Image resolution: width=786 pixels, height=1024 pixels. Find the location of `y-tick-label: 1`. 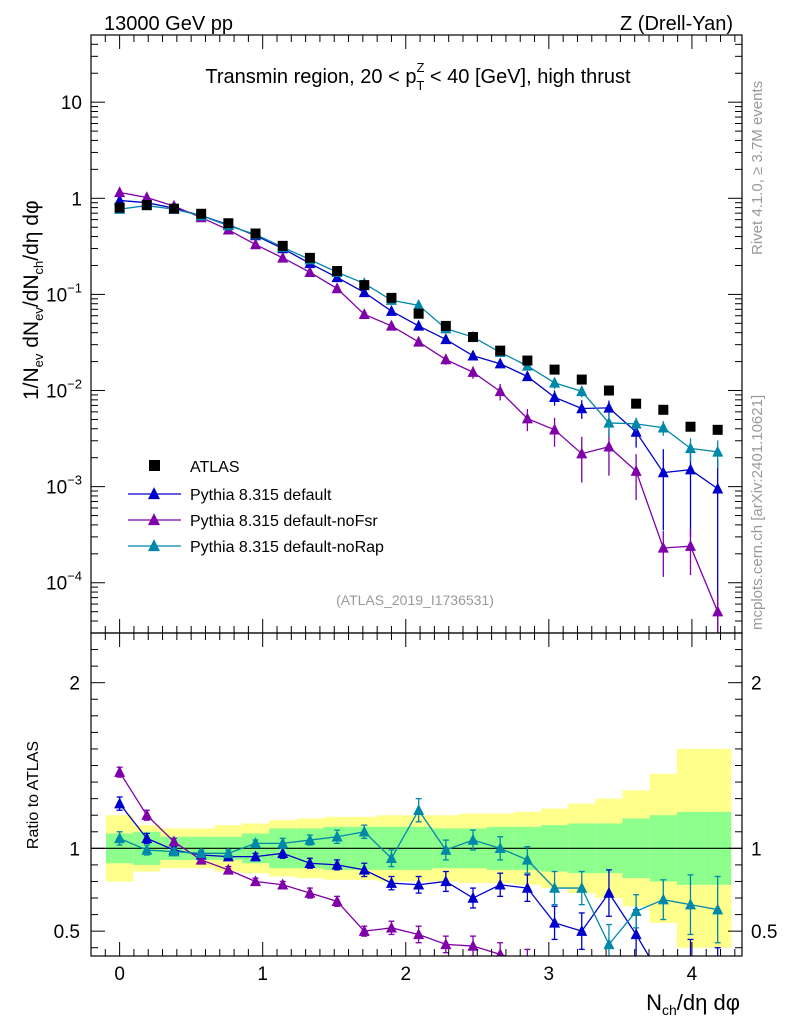

y-tick-label: 1 is located at coordinates (76, 199).